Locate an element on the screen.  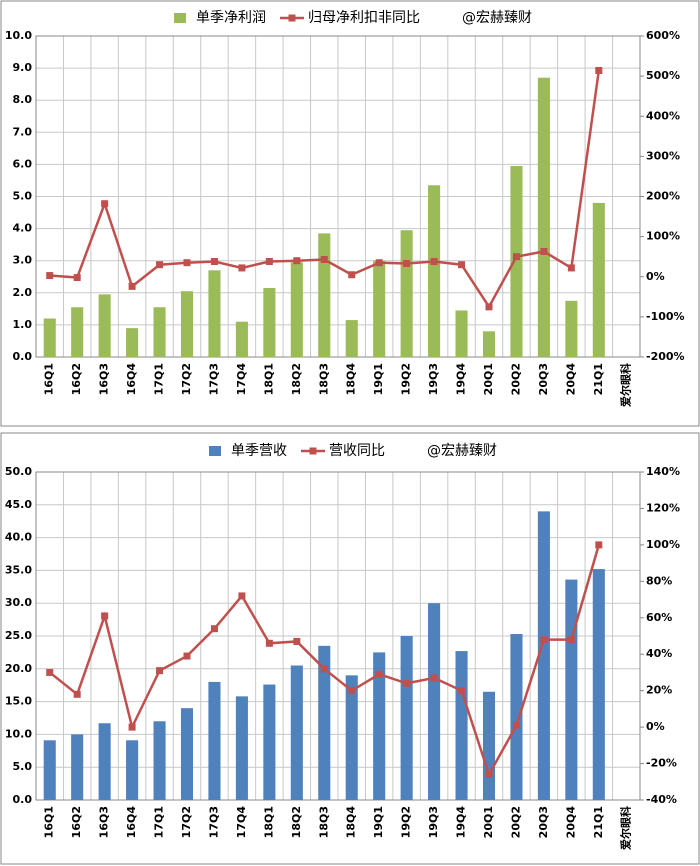
y-tick-label: 3.0 is located at coordinates (23, 260).